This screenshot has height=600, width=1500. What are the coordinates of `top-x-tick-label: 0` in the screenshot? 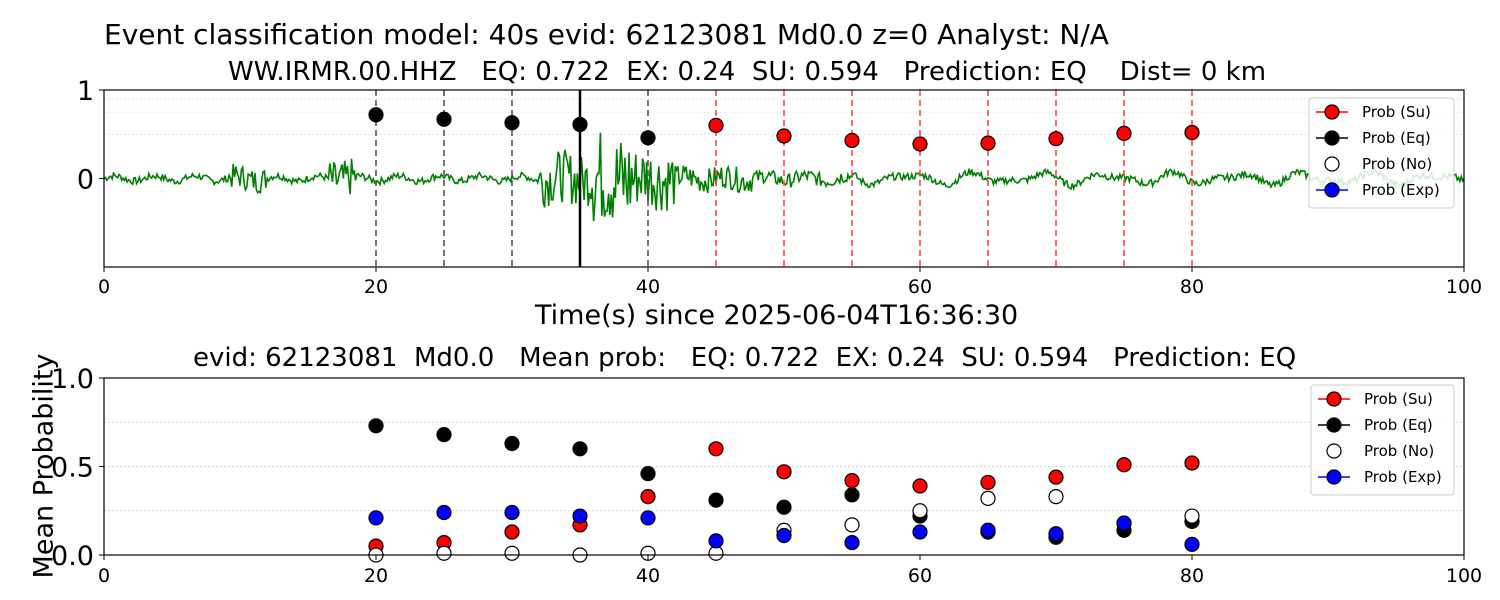 It's located at (104, 287).